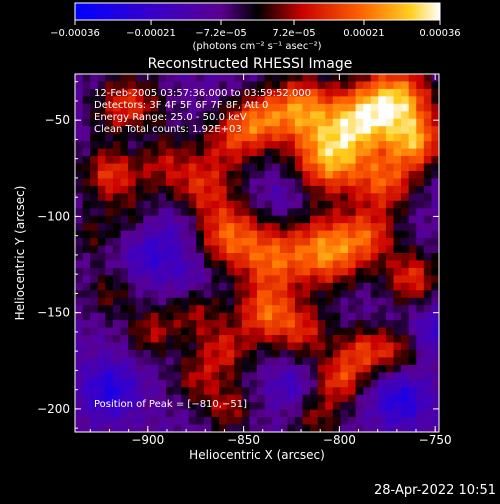 The height and width of the screenshot is (504, 500). I want to click on annotation-energy: Energy Range: 25.0 - 50.0 keV, so click(170, 117).